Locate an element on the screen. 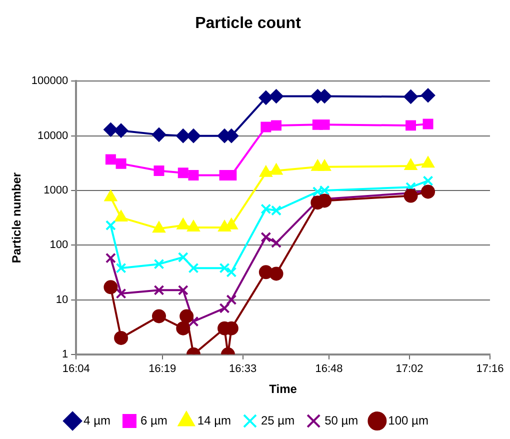 The image size is (510, 439). x-tick-label: 16:33 is located at coordinates (243, 369).